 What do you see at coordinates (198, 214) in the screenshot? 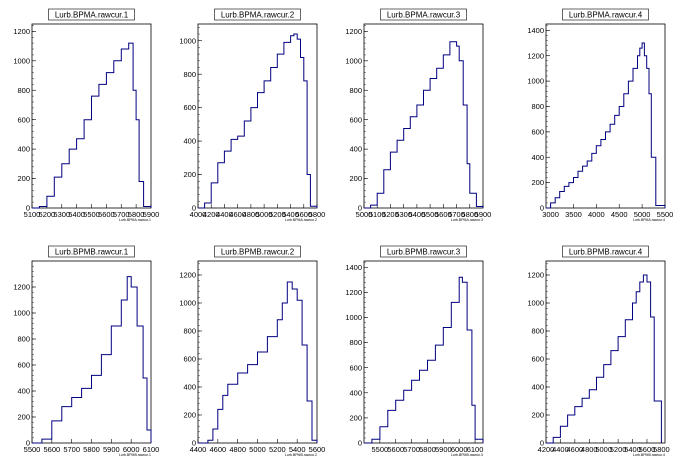
I see `x-tick-label: 4000` at bounding box center [198, 214].